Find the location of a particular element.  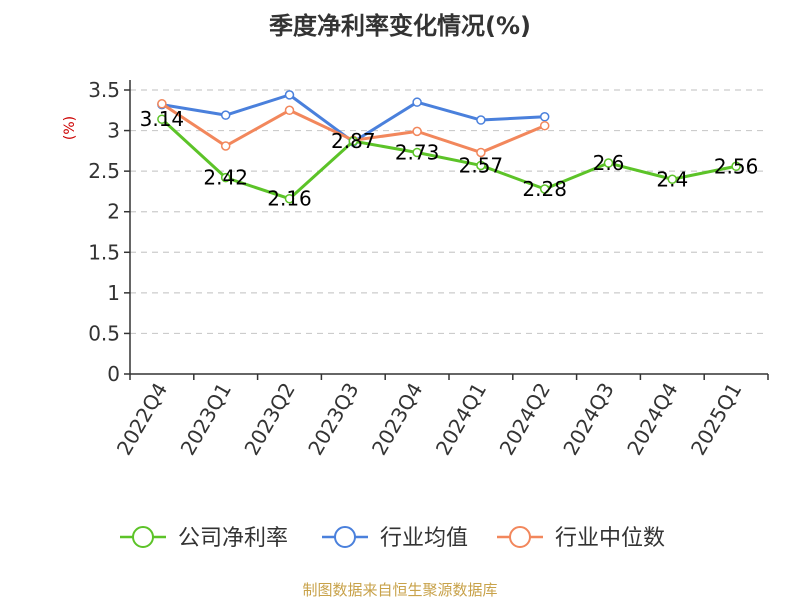

x-tick-label: 2022Q4 is located at coordinates (142, 419).